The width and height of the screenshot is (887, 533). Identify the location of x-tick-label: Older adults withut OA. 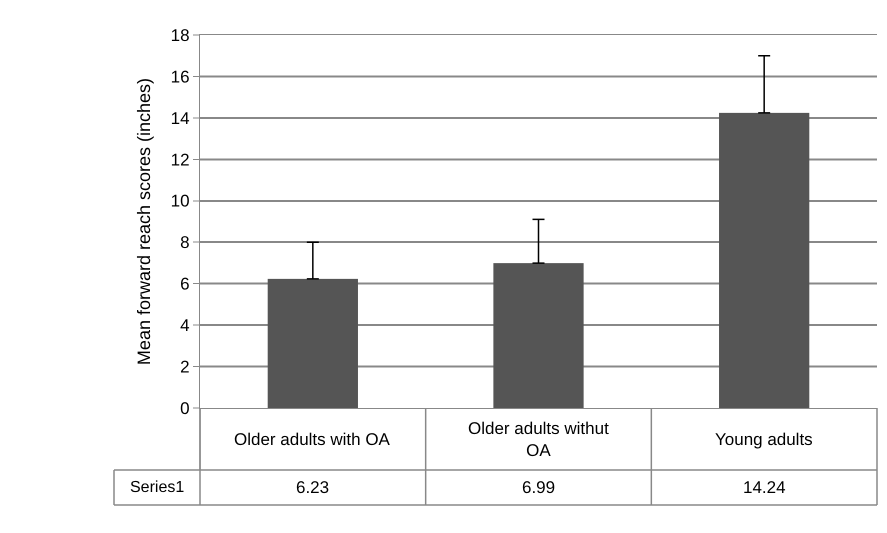
(539, 439).